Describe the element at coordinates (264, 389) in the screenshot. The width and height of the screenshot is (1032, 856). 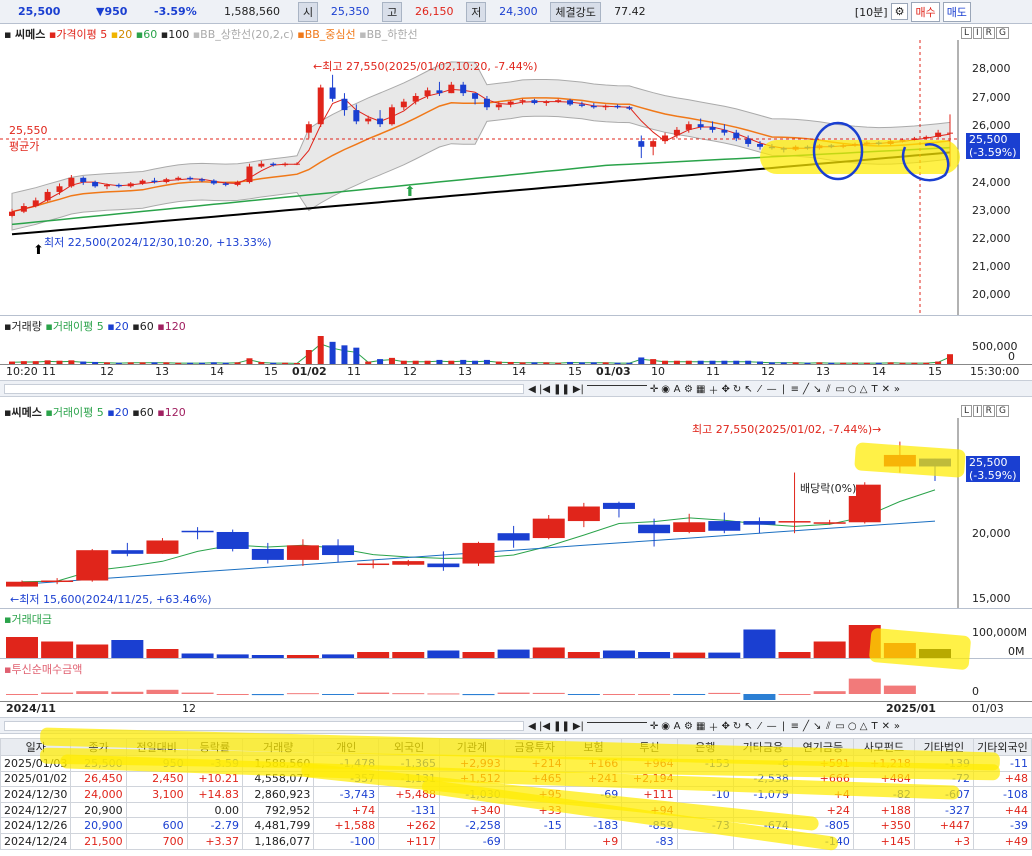
I see `chart1-scrollbar` at that location.